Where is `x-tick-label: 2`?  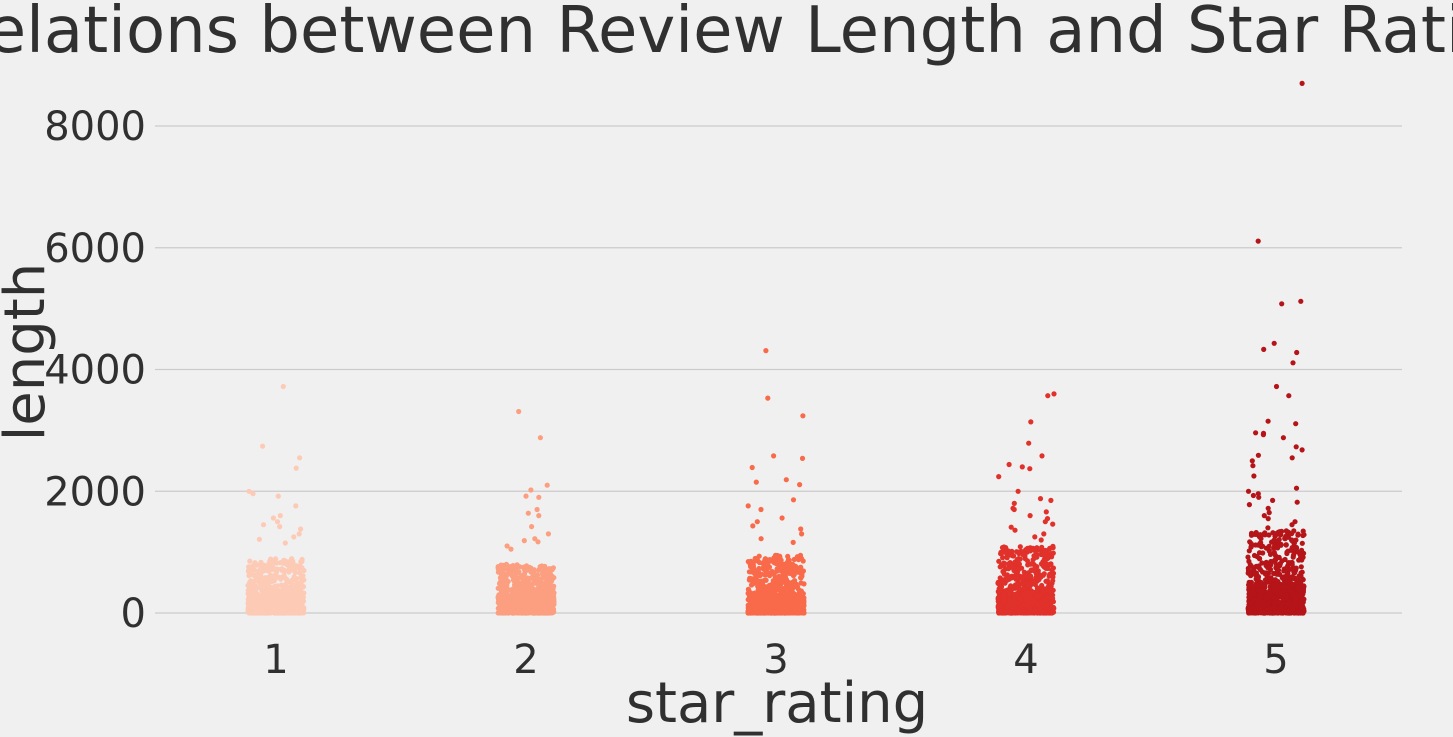 x-tick-label: 2 is located at coordinates (525, 660).